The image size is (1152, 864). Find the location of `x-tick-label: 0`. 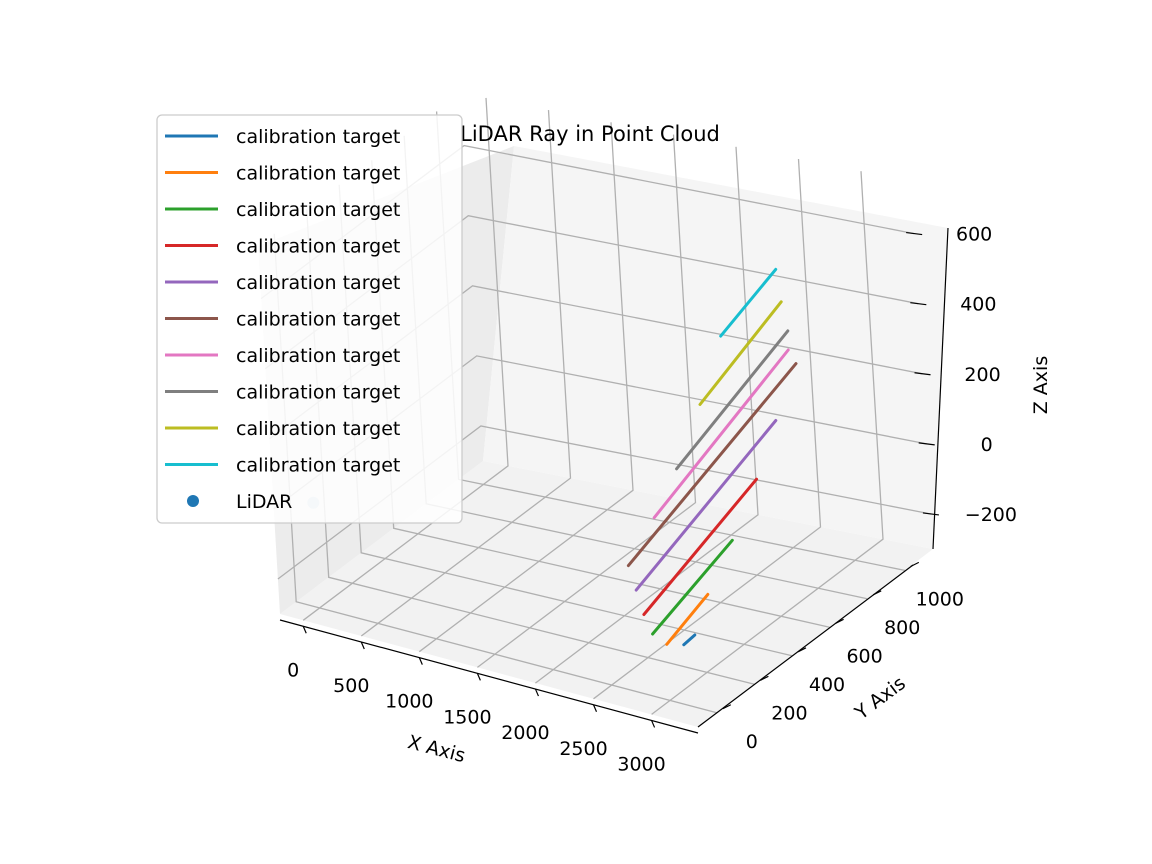

x-tick-label: 0 is located at coordinates (293, 670).